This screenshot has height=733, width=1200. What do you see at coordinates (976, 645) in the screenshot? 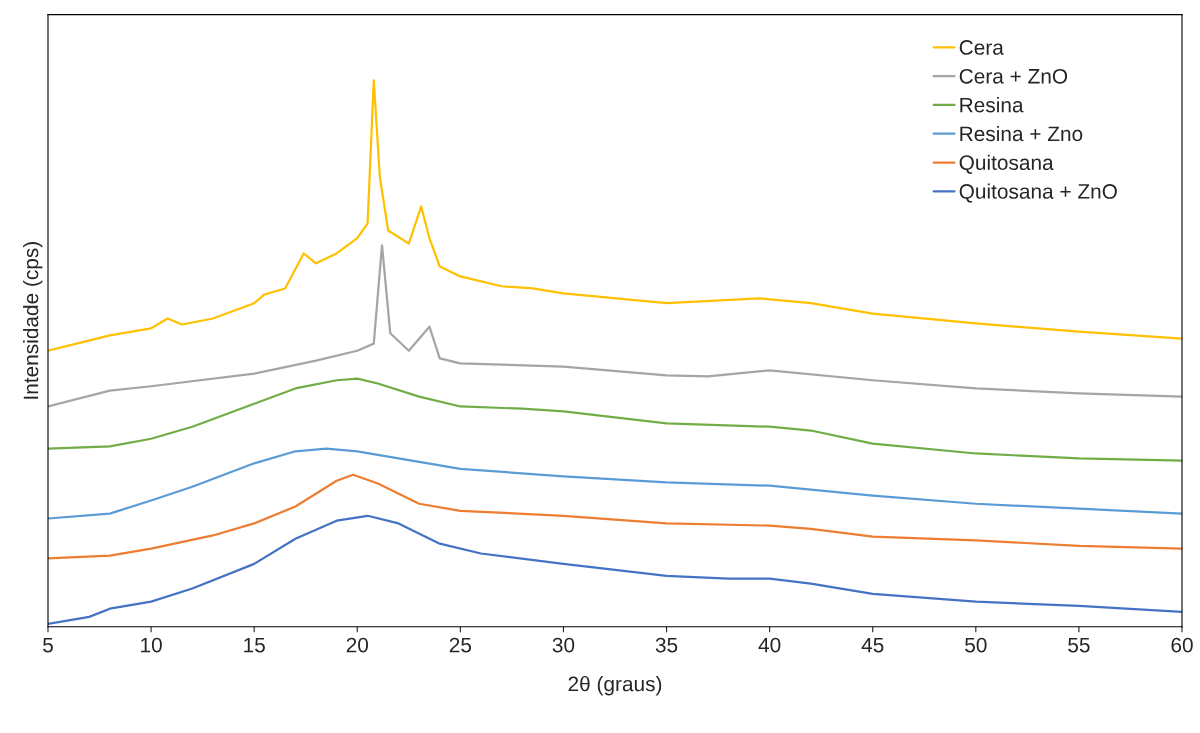
I see `x-tick-label: 50` at bounding box center [976, 645].